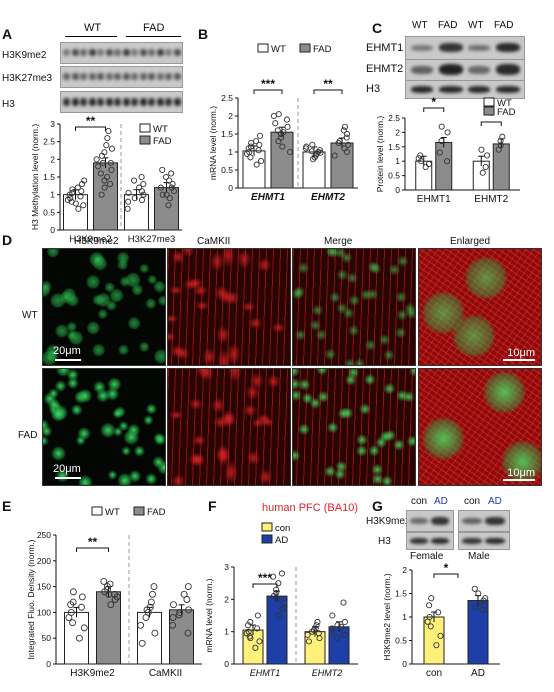 Image resolution: width=554 pixels, height=692 pixels. Describe the element at coordinates (229, 427) in the screenshot. I see `micrograph-camkii-fad` at that location.